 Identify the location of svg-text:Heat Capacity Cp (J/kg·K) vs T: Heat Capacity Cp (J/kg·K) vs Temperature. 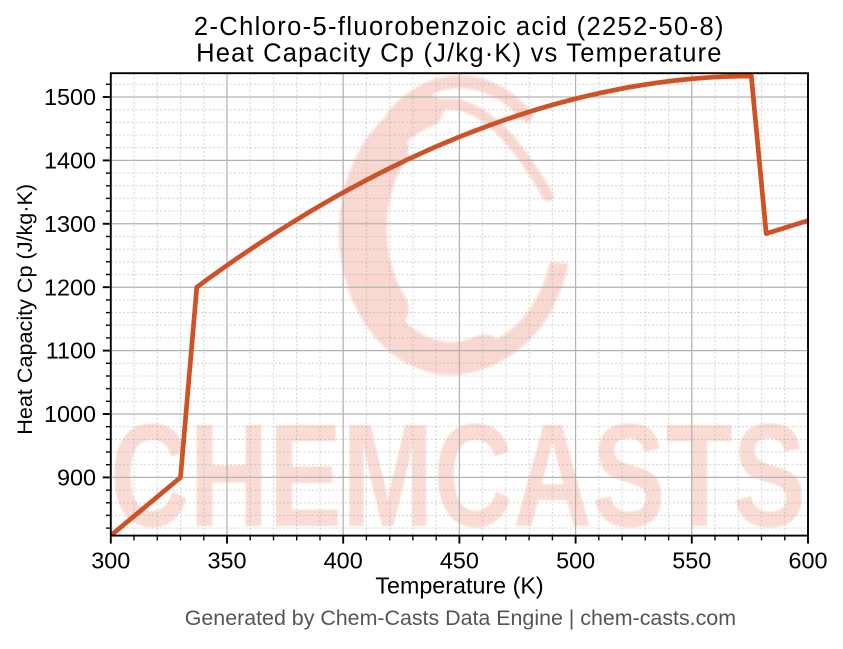
(459, 54).